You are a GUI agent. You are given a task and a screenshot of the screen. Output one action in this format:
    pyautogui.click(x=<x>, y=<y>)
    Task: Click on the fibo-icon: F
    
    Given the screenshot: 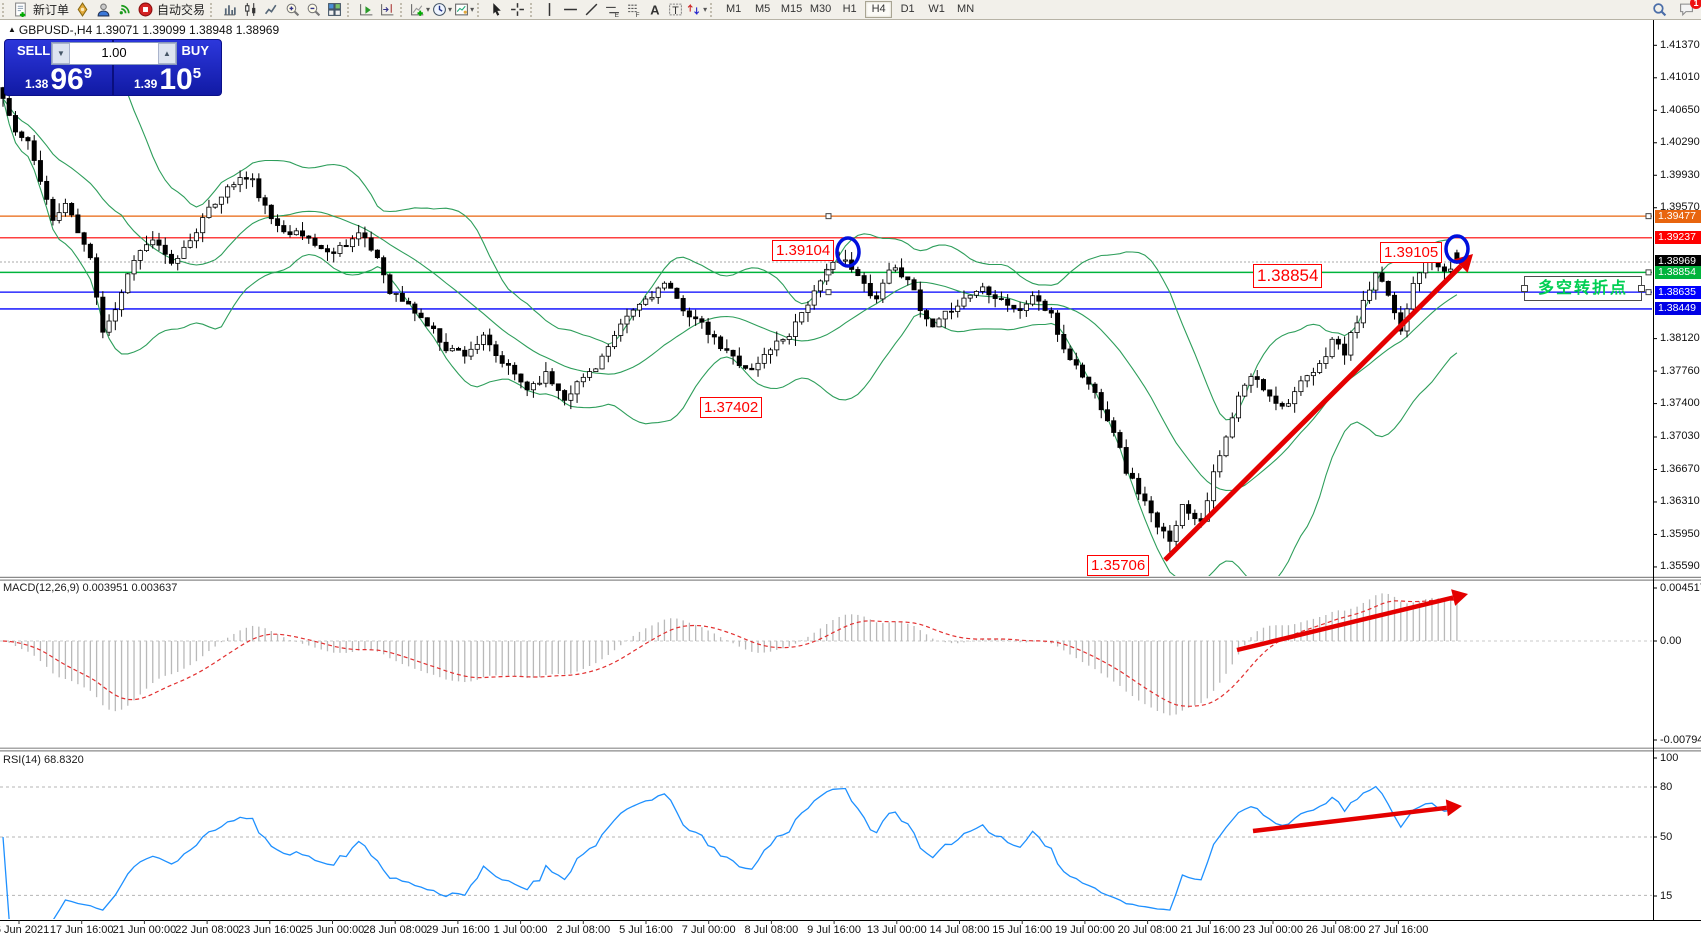 What is the action you would take?
    pyautogui.click(x=634, y=10)
    